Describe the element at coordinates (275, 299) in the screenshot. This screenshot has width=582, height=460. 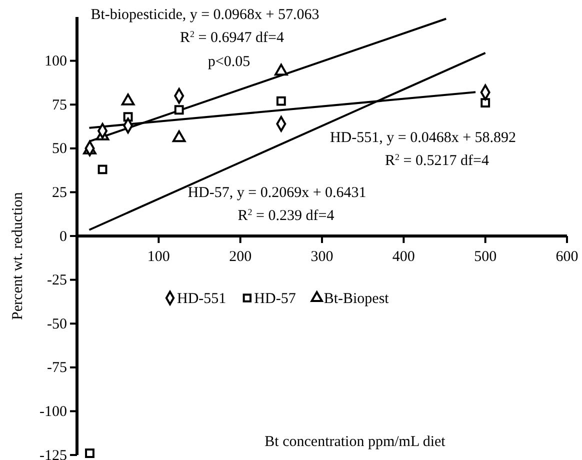
I see `legend-label: HD-57` at that location.